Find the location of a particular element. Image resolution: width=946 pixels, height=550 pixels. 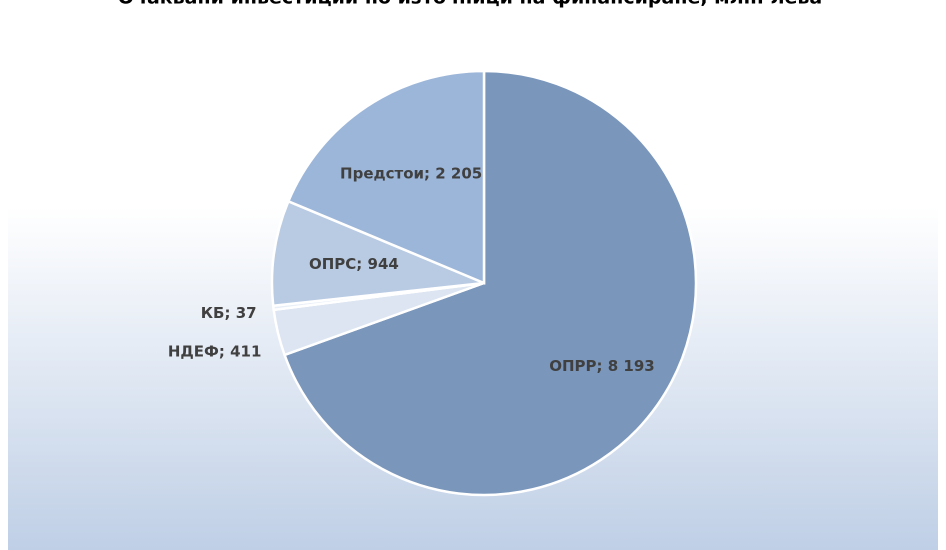

data-label: Предстои; 2 205 is located at coordinates (411, 173).